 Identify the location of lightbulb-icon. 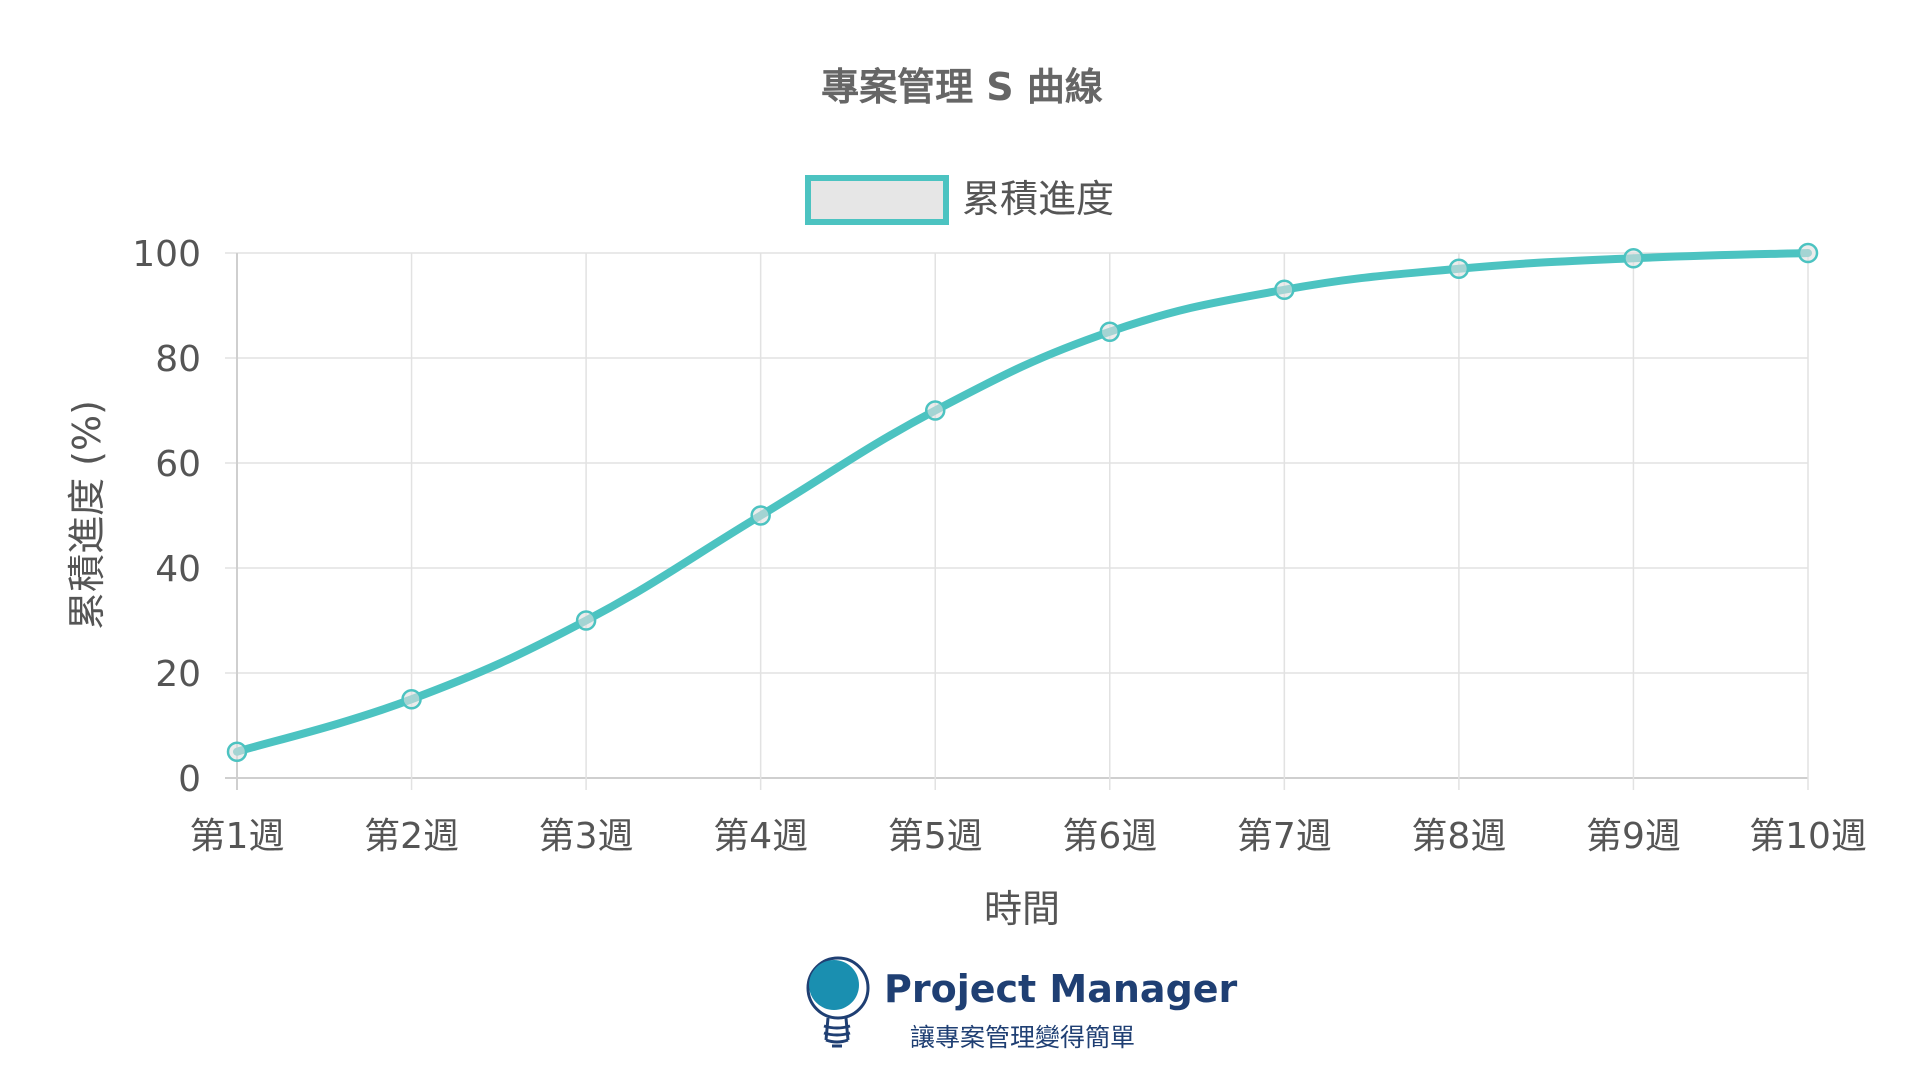
(838, 1002).